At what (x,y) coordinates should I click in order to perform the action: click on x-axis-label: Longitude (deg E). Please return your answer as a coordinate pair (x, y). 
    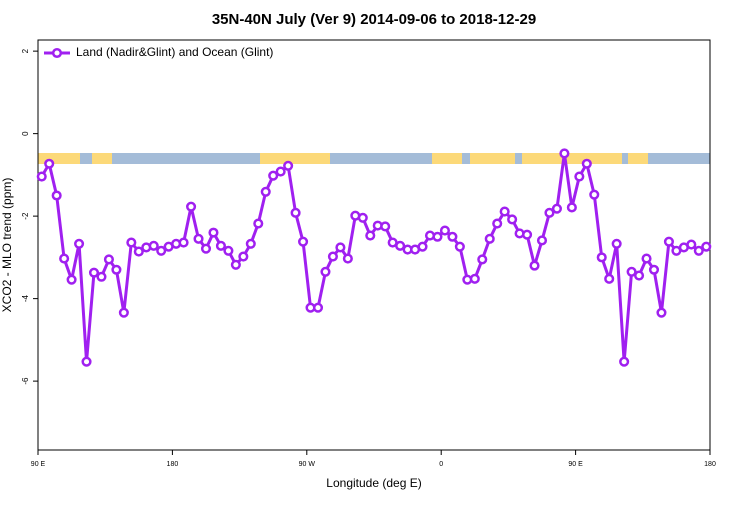
    Looking at the image, I should click on (373, 483).